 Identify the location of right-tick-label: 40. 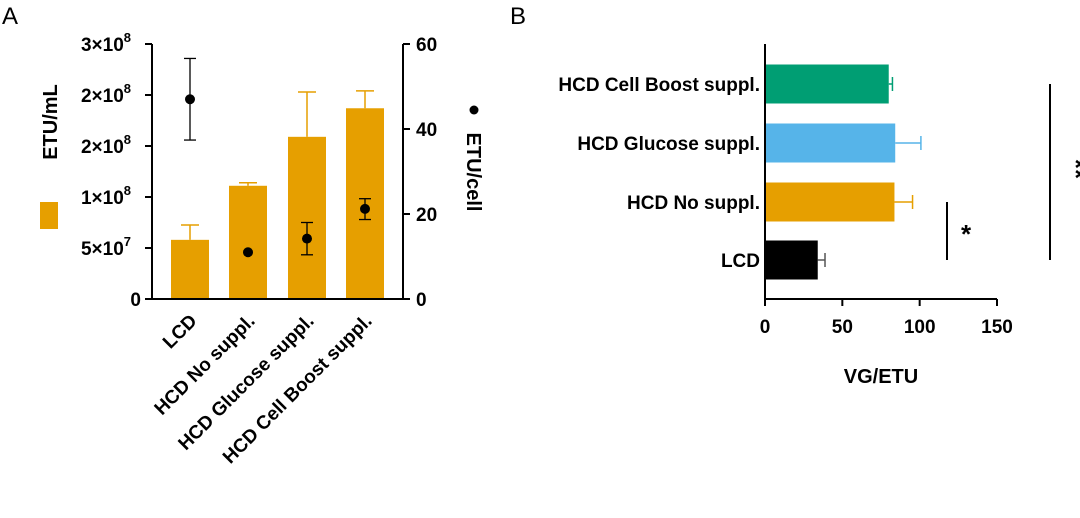
(426, 130).